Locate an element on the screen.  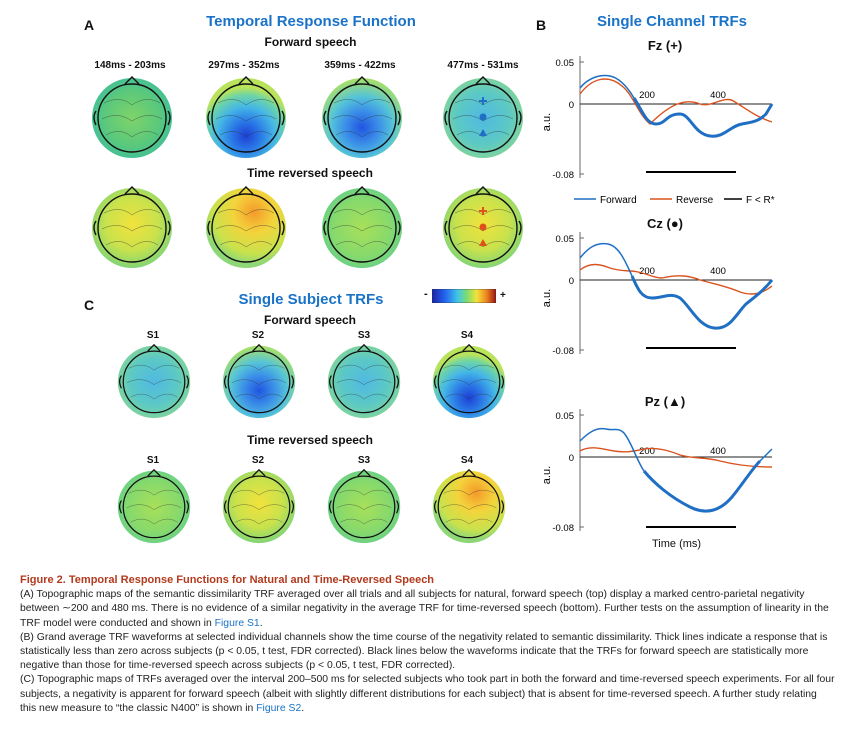
panel-a-title: Temporal Response Function is located at coordinates (311, 21).